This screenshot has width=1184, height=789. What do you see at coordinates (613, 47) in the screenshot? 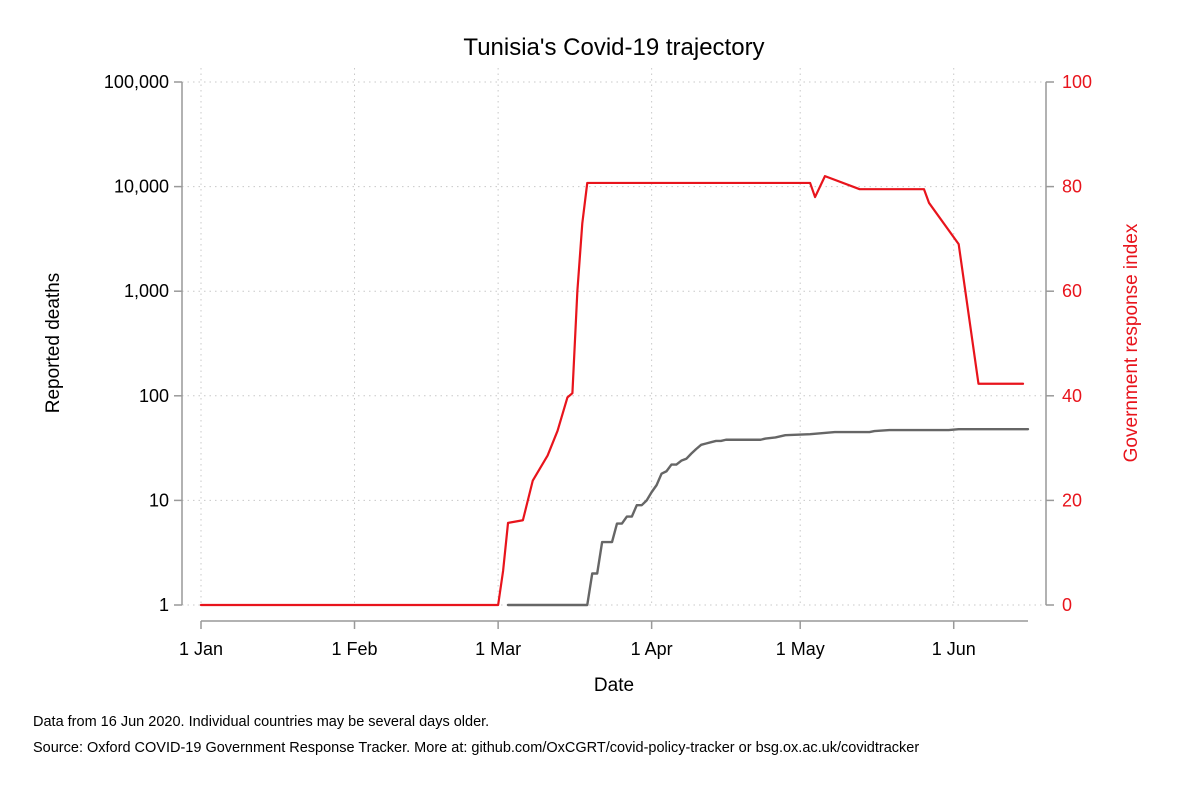
I see `chart-title: Tunisia's Covid-19 trajectory` at bounding box center [613, 47].